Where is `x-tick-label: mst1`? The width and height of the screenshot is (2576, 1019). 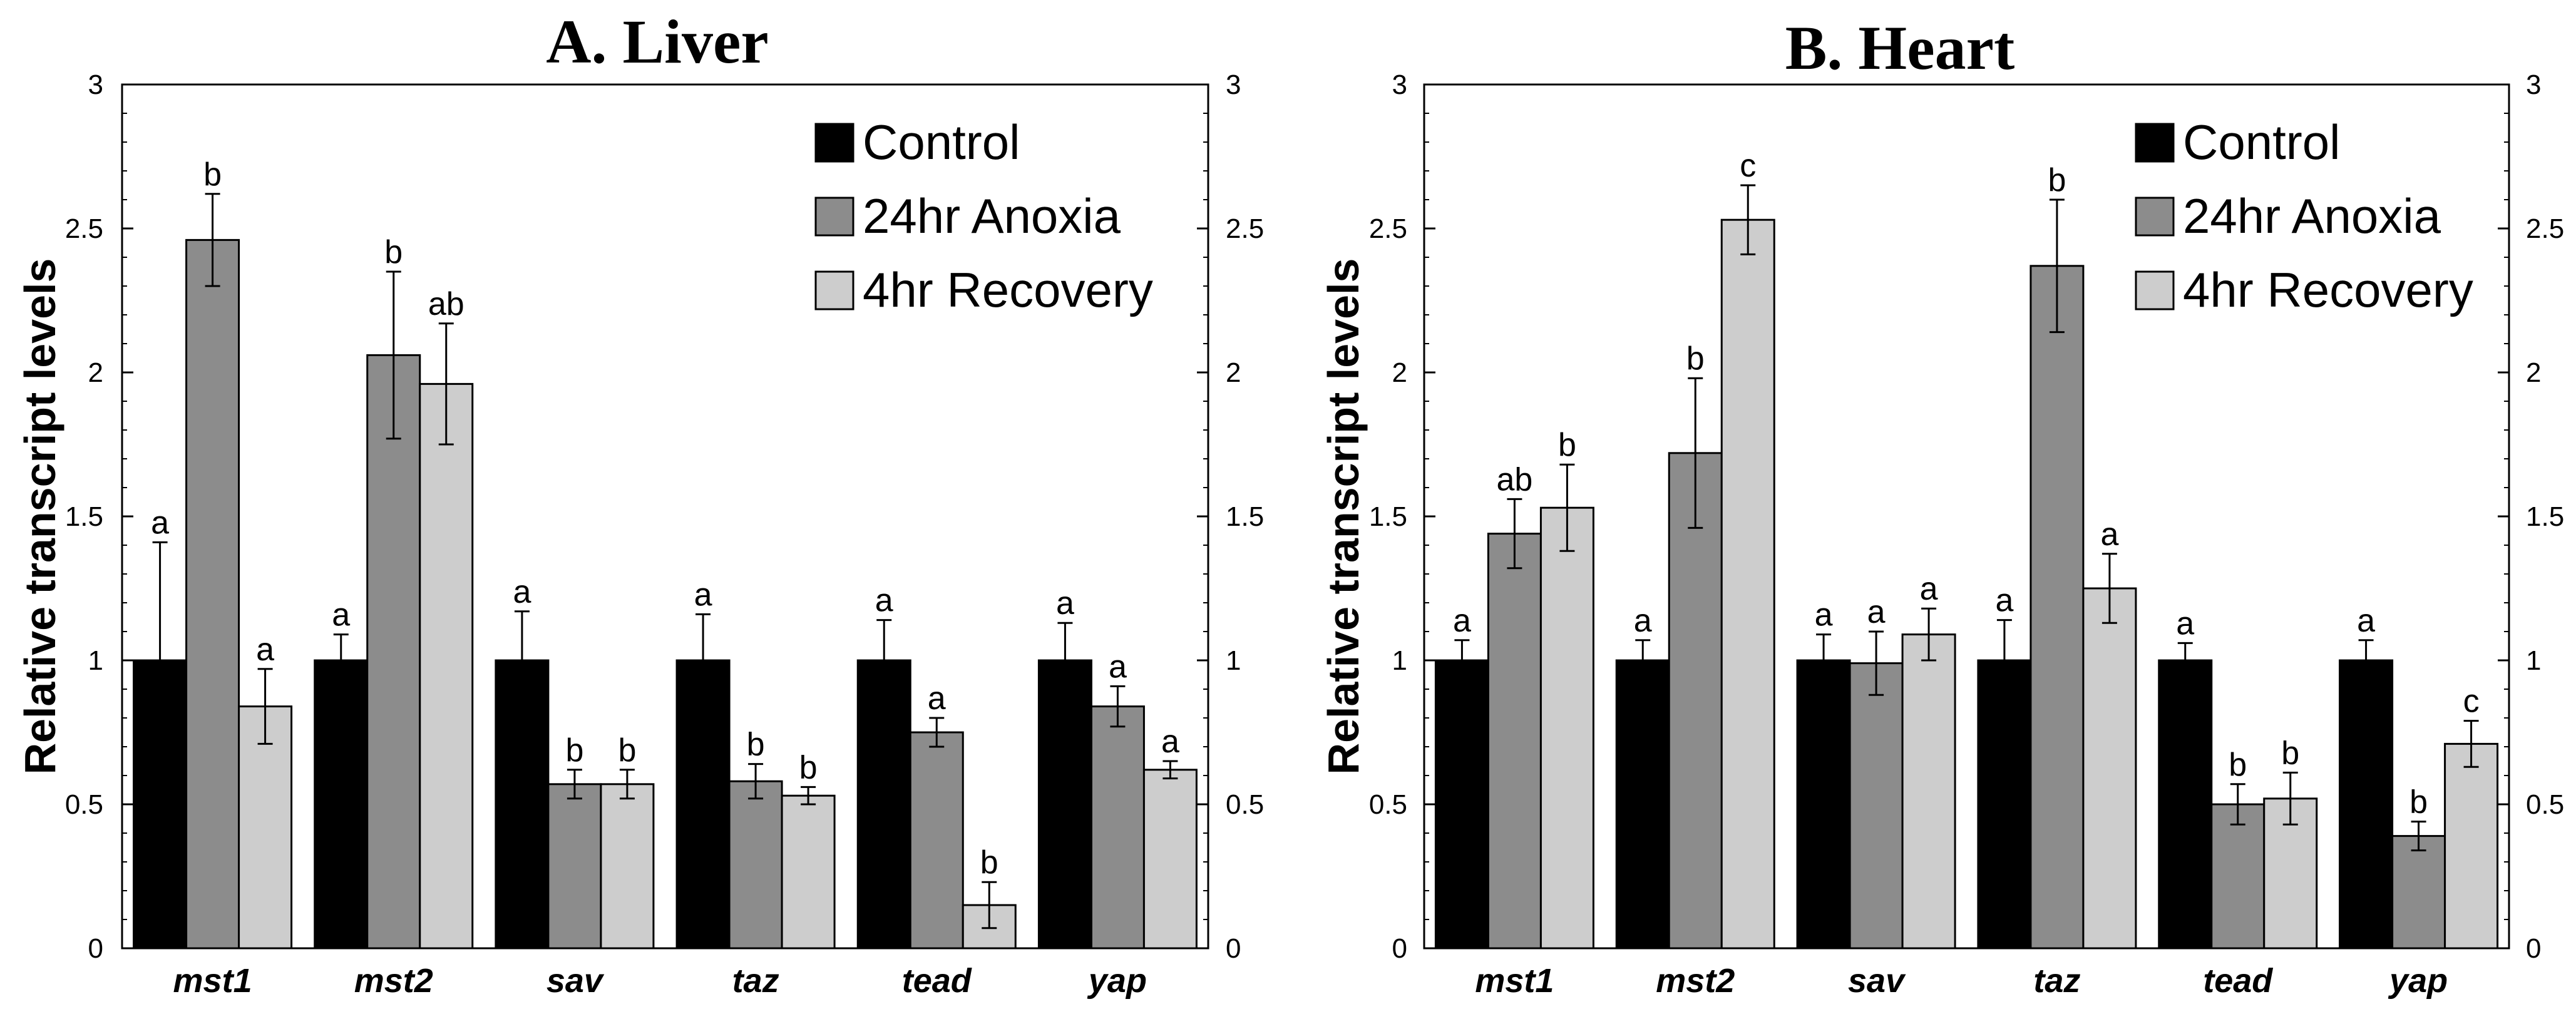
x-tick-label: mst1 is located at coordinates (212, 981).